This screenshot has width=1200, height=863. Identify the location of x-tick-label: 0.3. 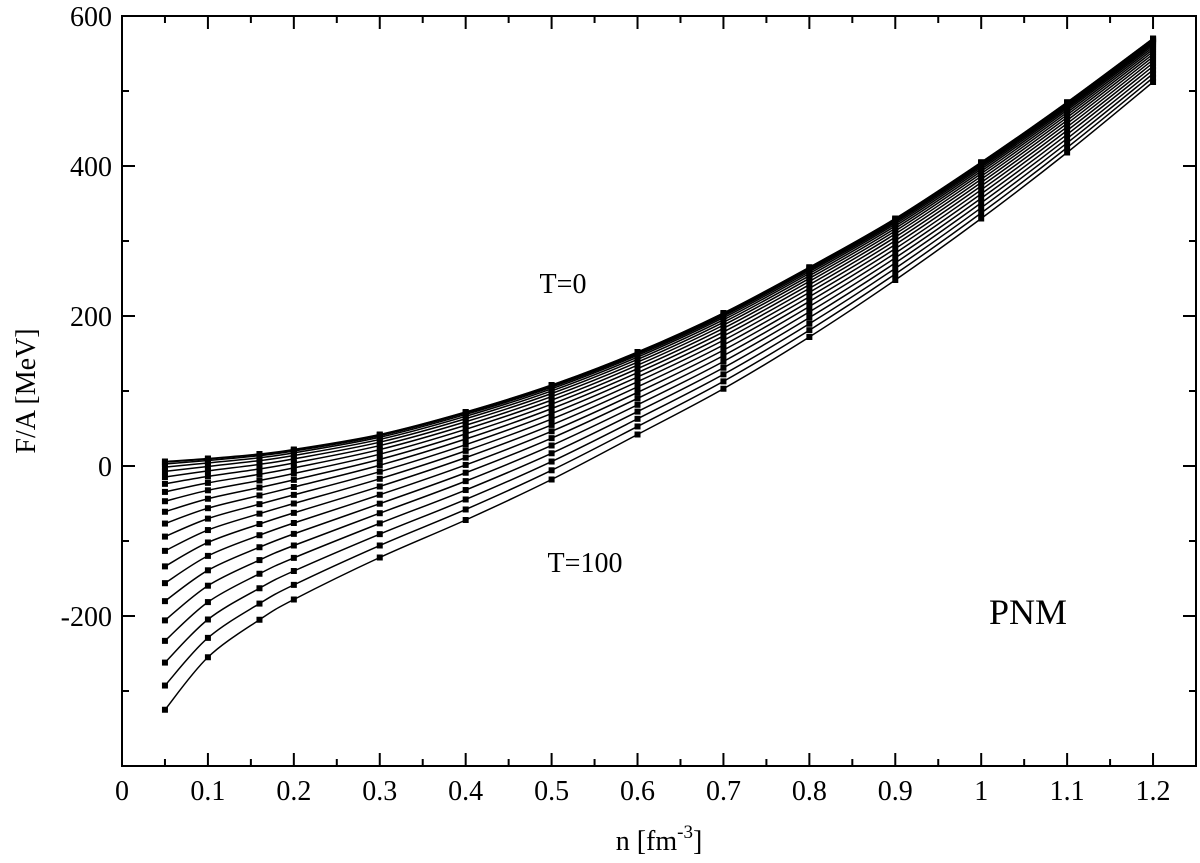
(379, 791).